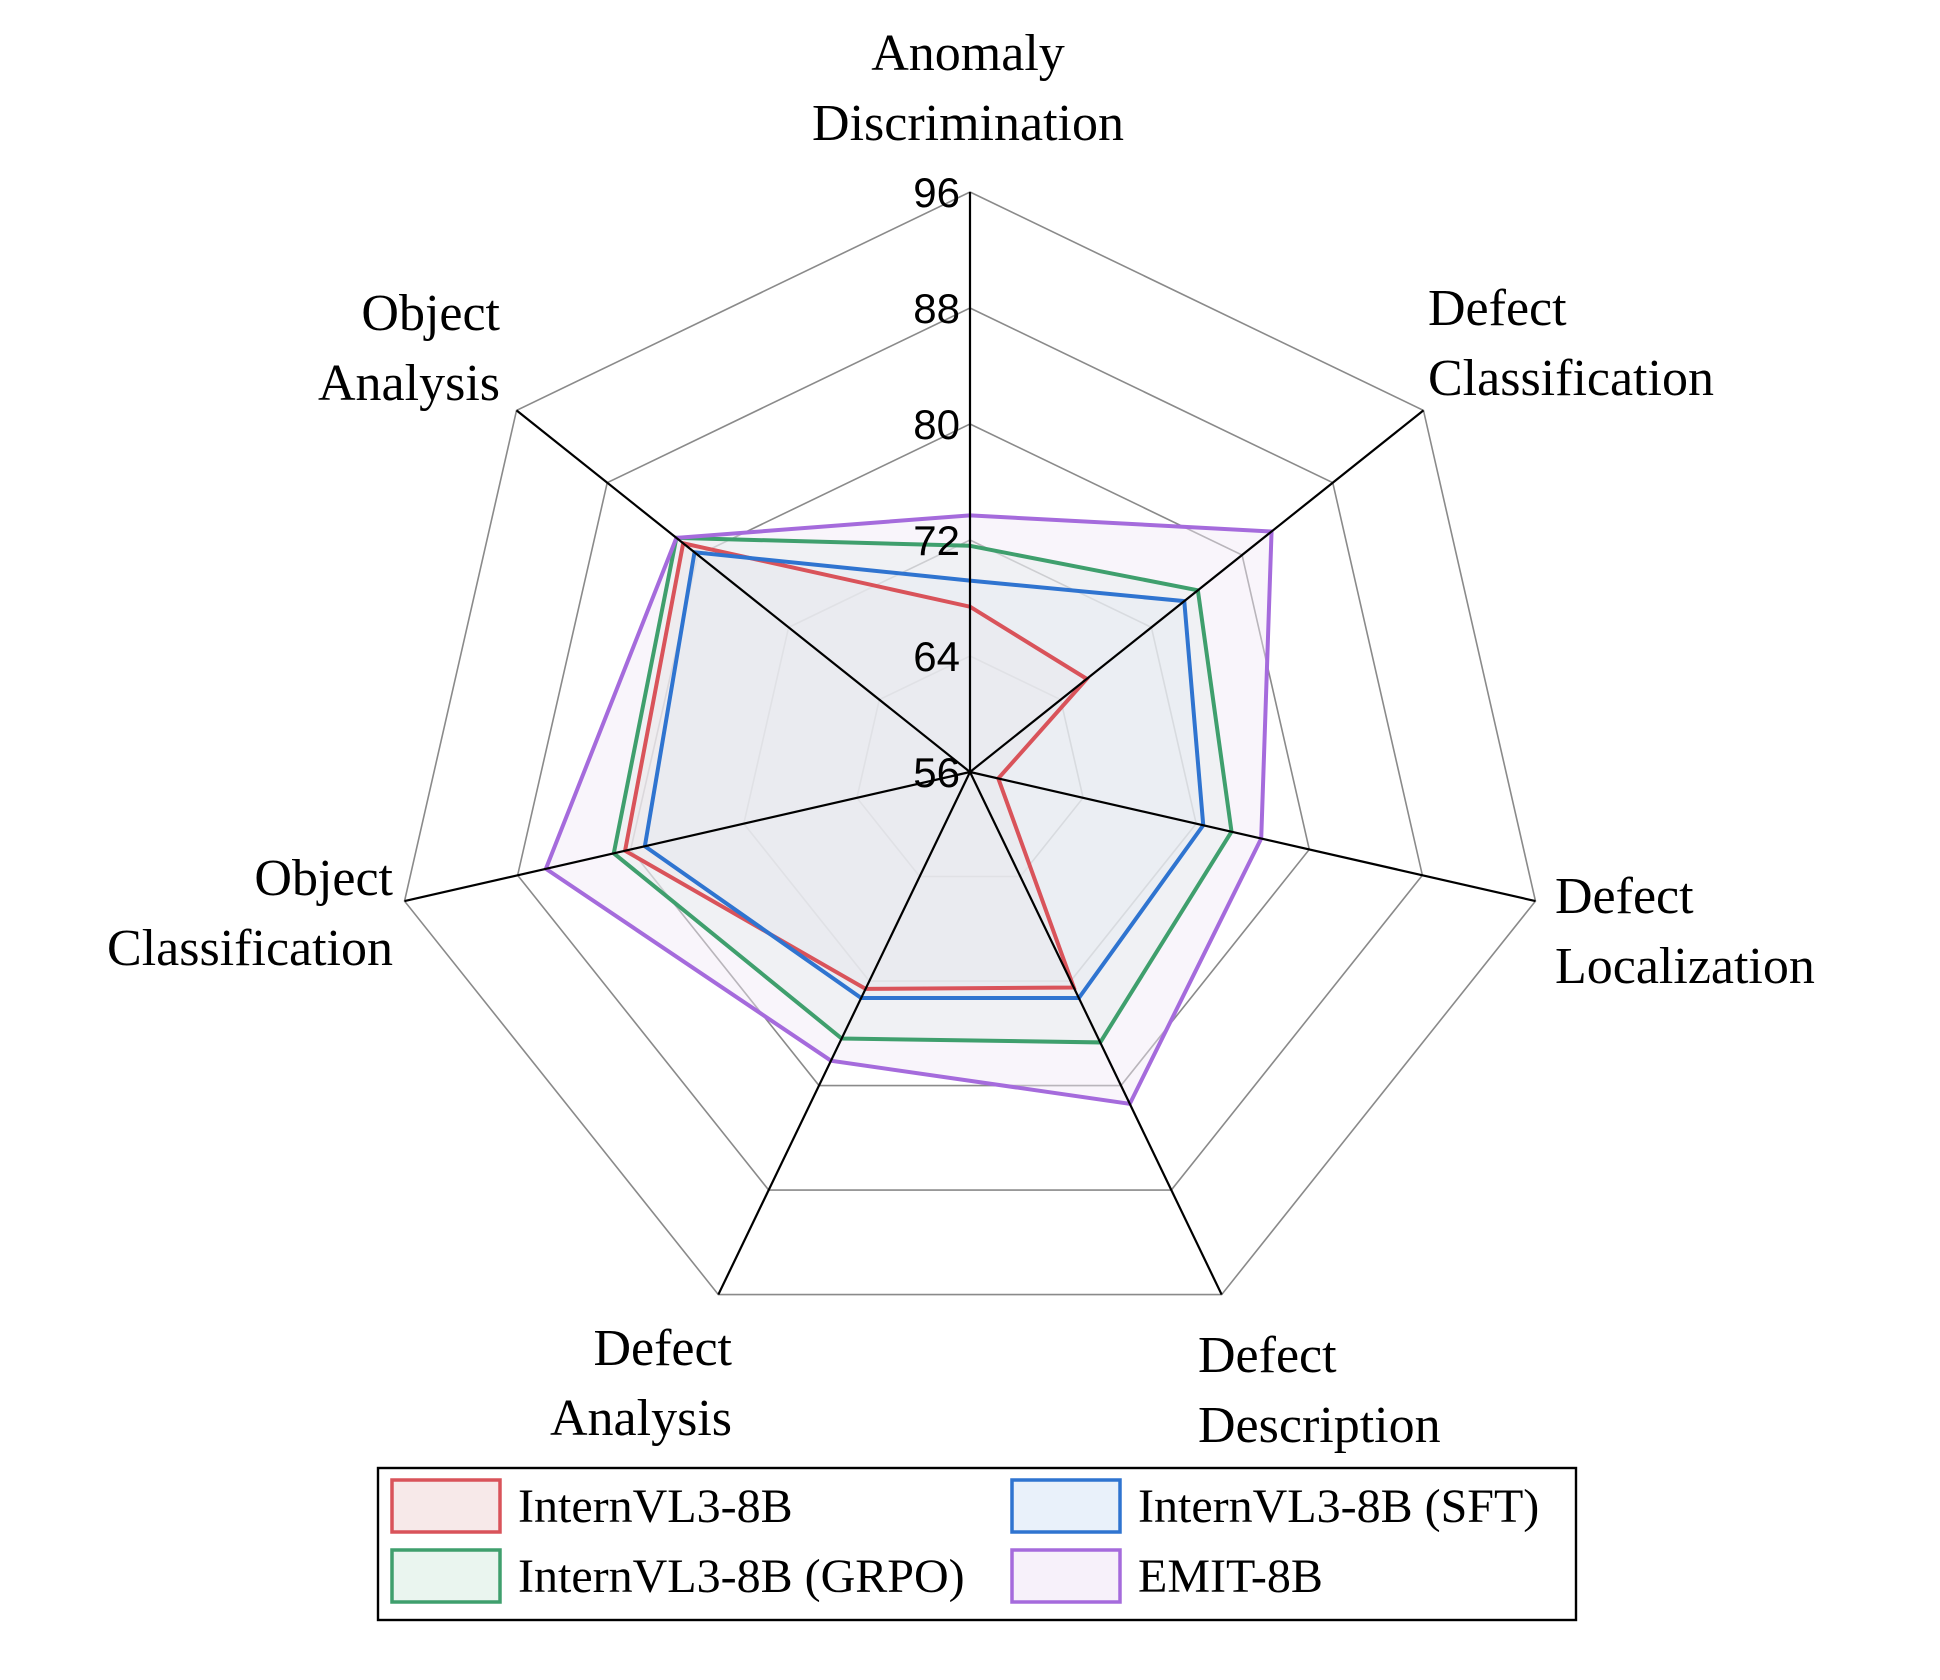 This screenshot has width=1940, height=1680. Describe the element at coordinates (936, 772) in the screenshot. I see `tick-label: 56` at that location.